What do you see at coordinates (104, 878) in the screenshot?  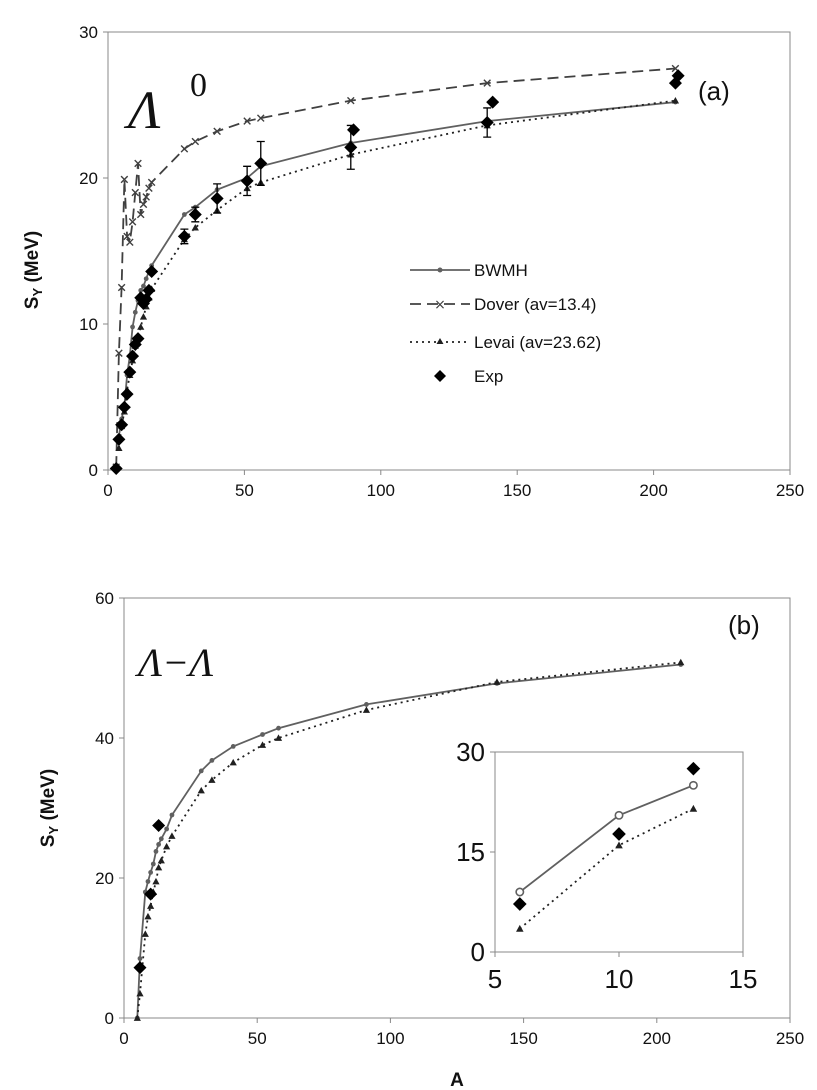 I see `y-tick-label: 20` at bounding box center [104, 878].